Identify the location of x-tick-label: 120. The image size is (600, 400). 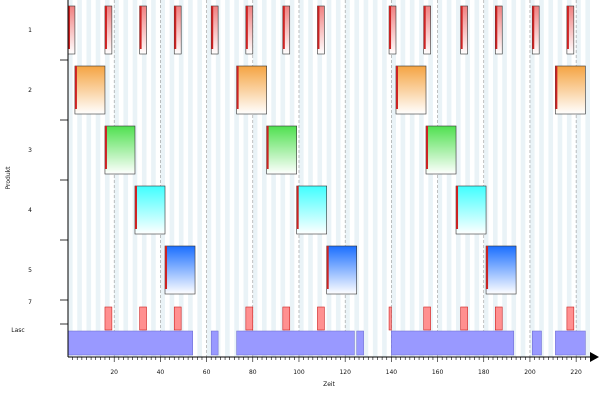
(345, 372).